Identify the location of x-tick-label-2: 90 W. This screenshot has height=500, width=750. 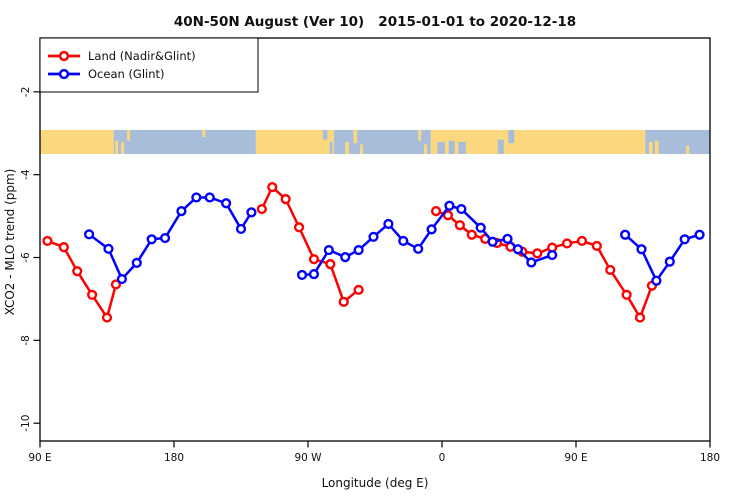
(308, 458).